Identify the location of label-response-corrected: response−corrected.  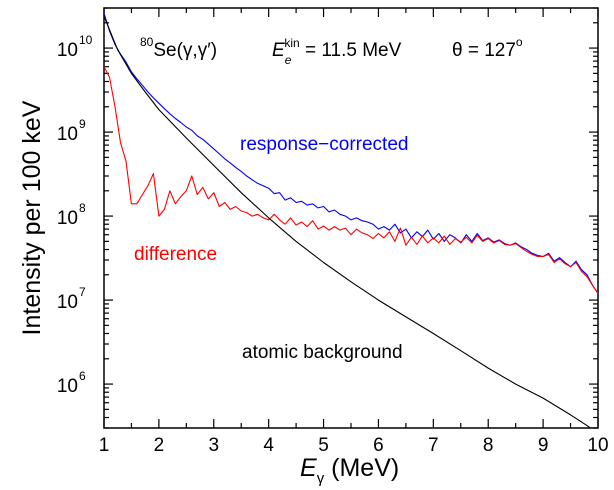
(324, 144).